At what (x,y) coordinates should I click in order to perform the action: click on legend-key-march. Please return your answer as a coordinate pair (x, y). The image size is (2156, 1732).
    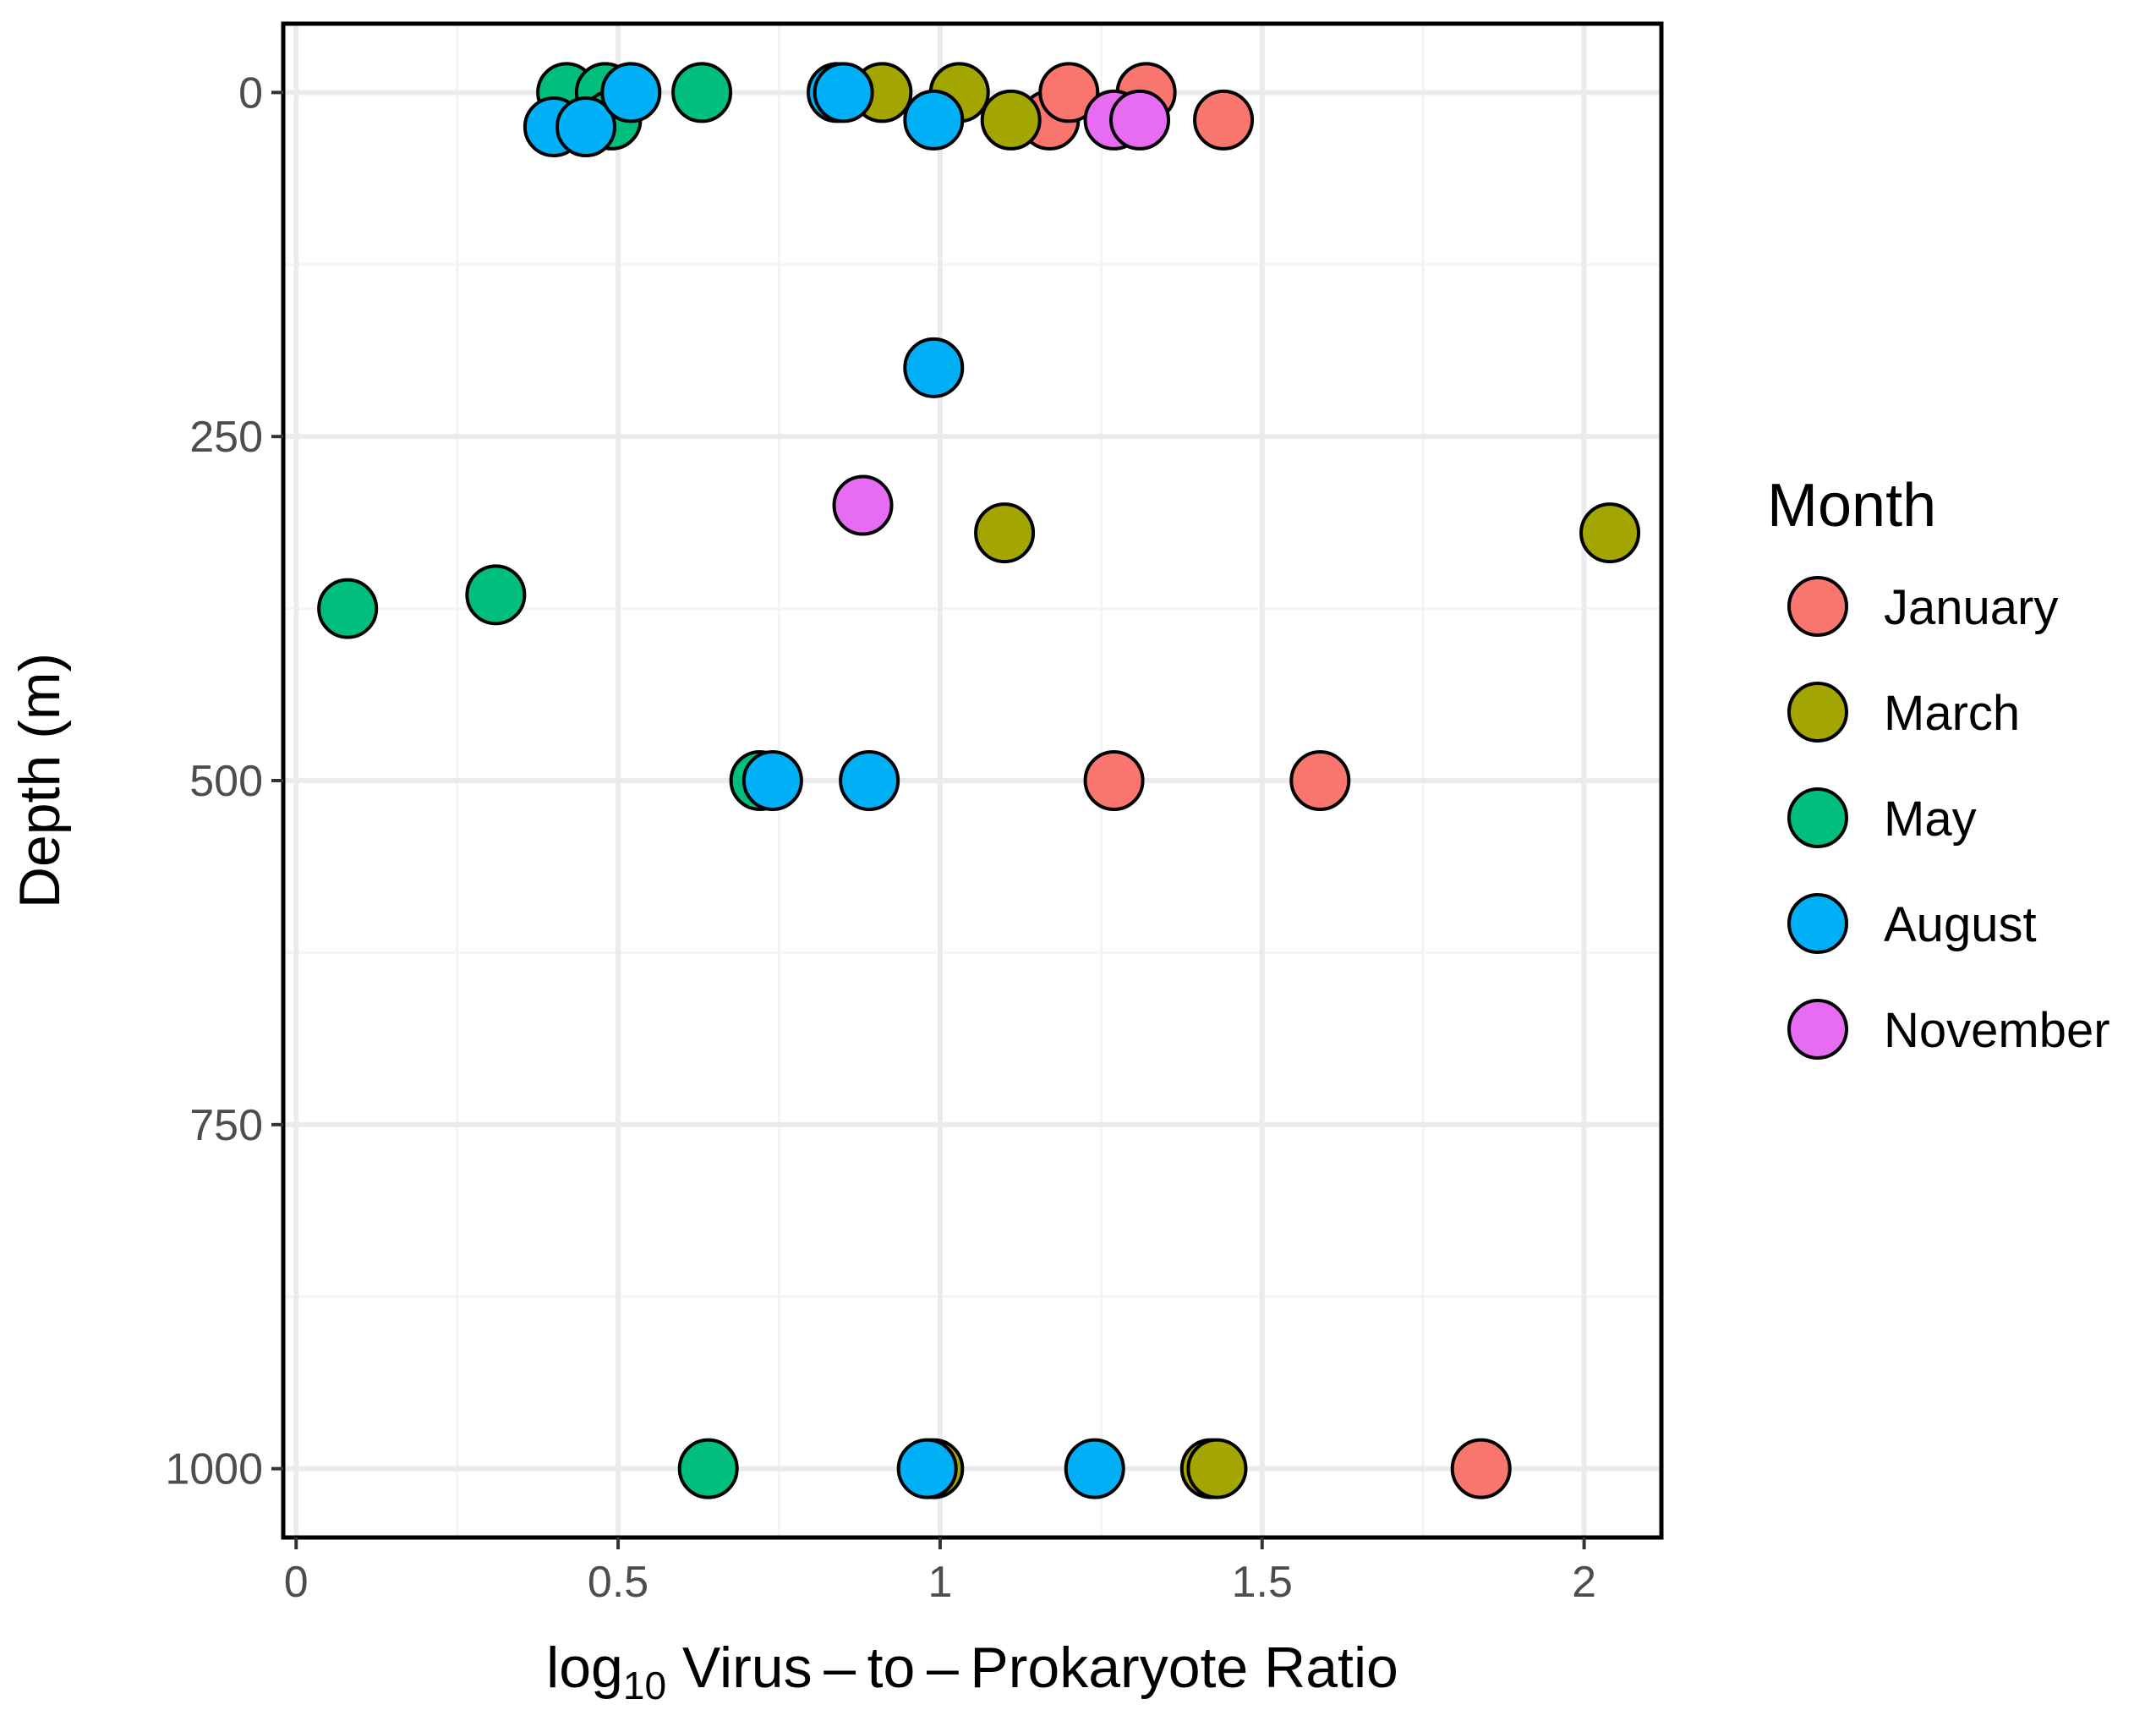
    Looking at the image, I should click on (1817, 712).